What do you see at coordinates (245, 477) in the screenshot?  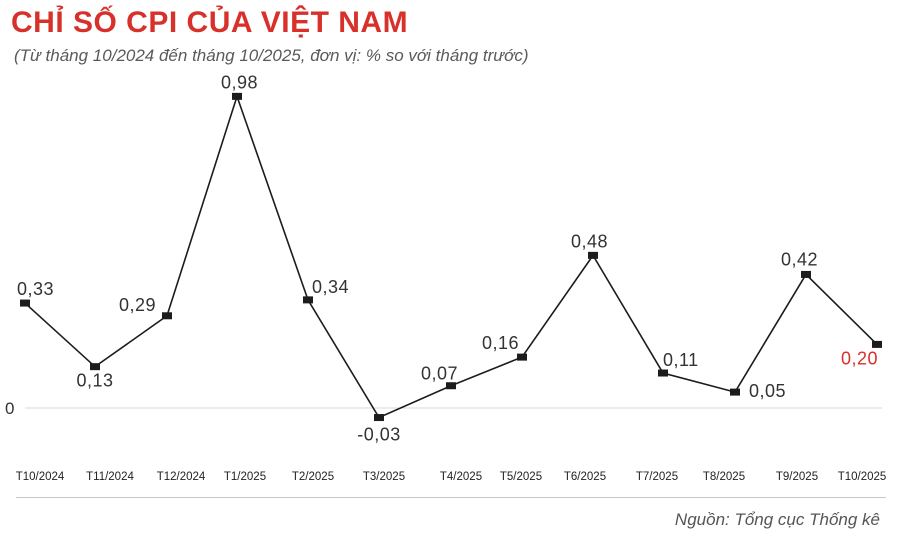 I see `x-tick-label: T1/2025` at bounding box center [245, 477].